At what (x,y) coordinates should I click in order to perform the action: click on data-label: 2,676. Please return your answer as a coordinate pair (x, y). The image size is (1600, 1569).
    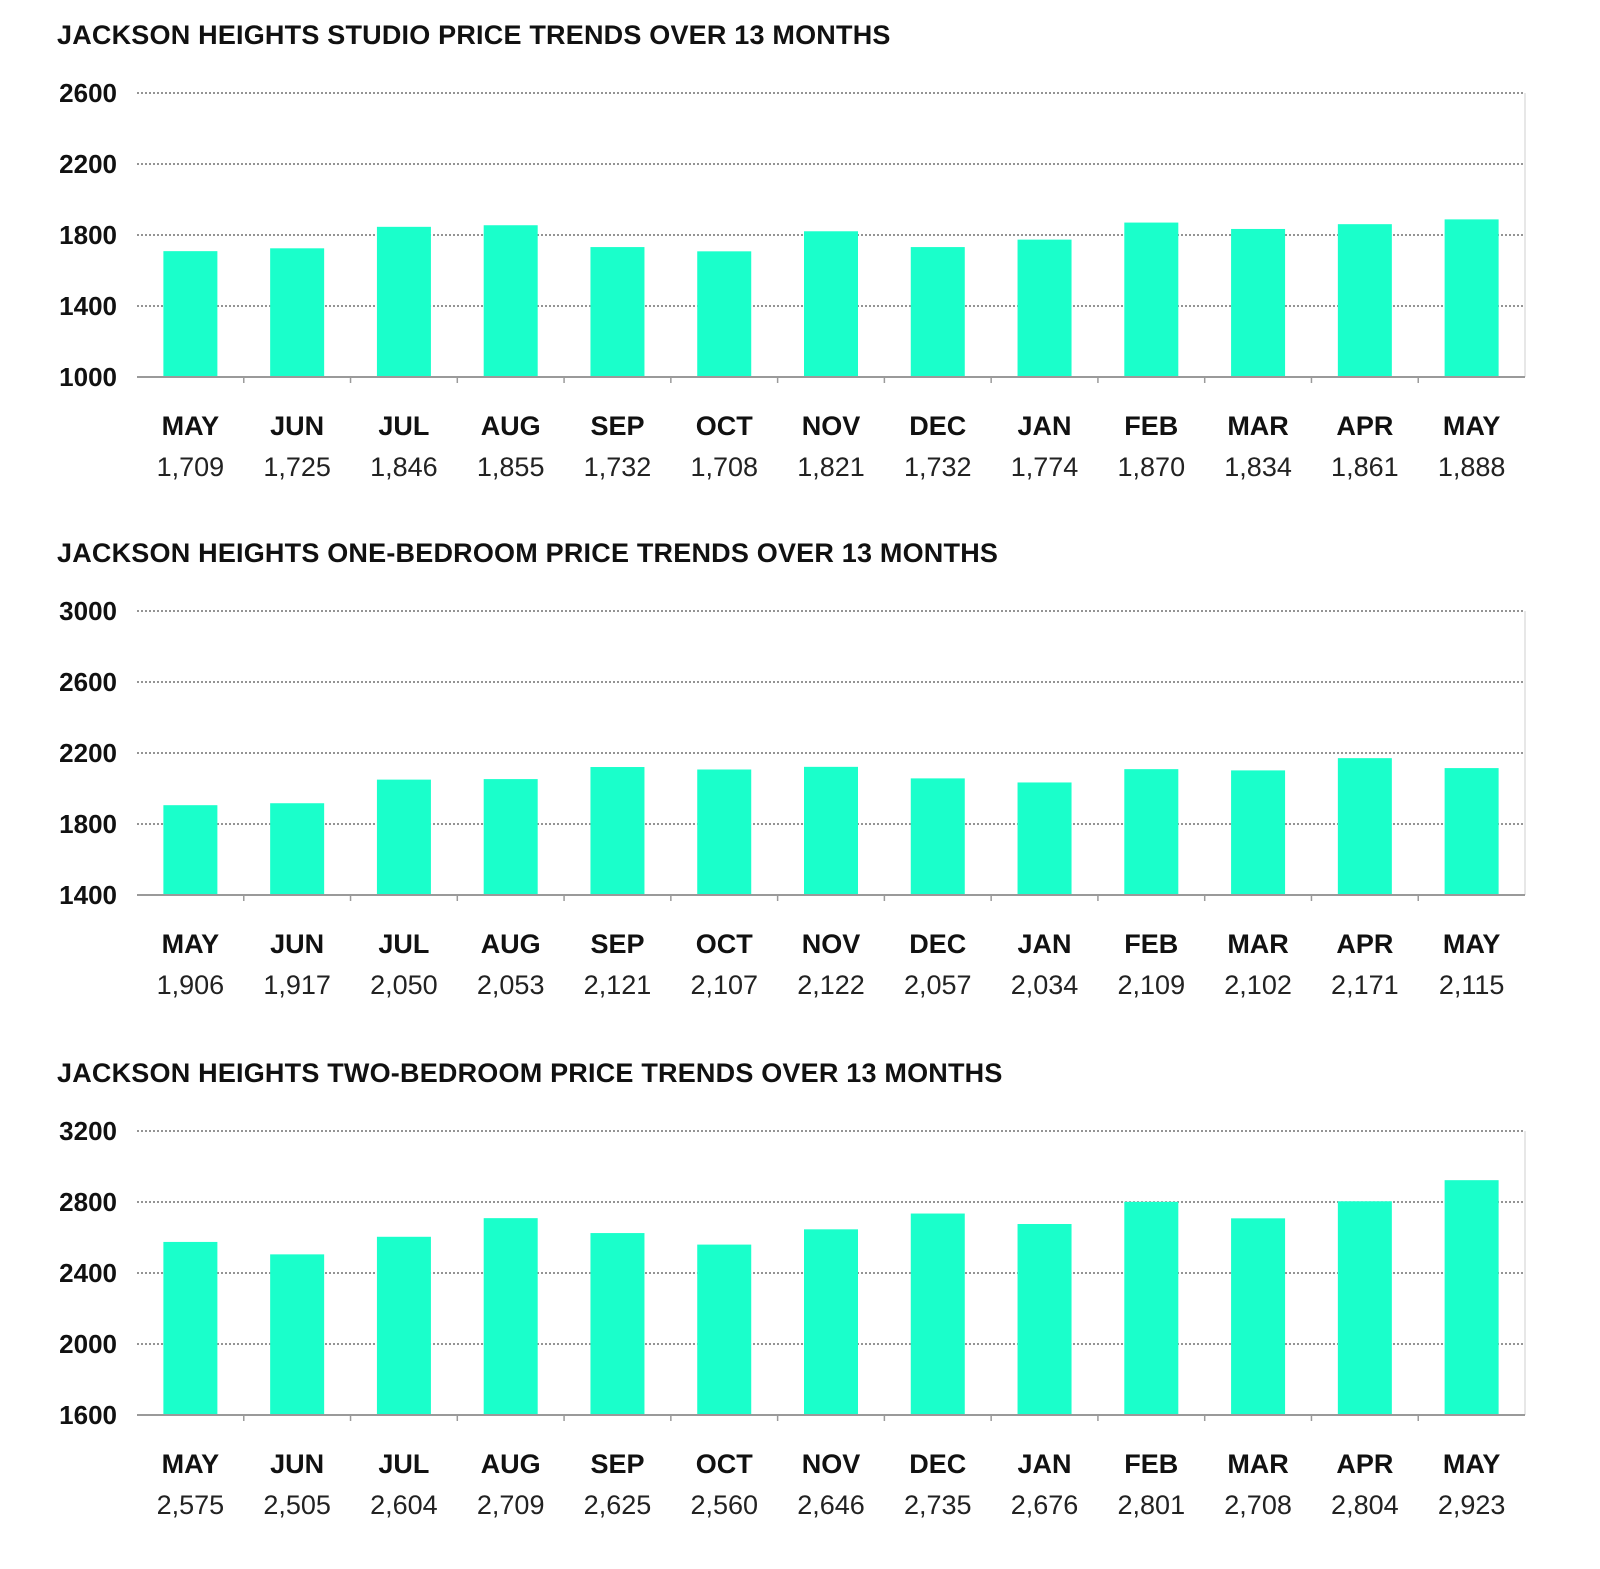
    Looking at the image, I should click on (1045, 1505).